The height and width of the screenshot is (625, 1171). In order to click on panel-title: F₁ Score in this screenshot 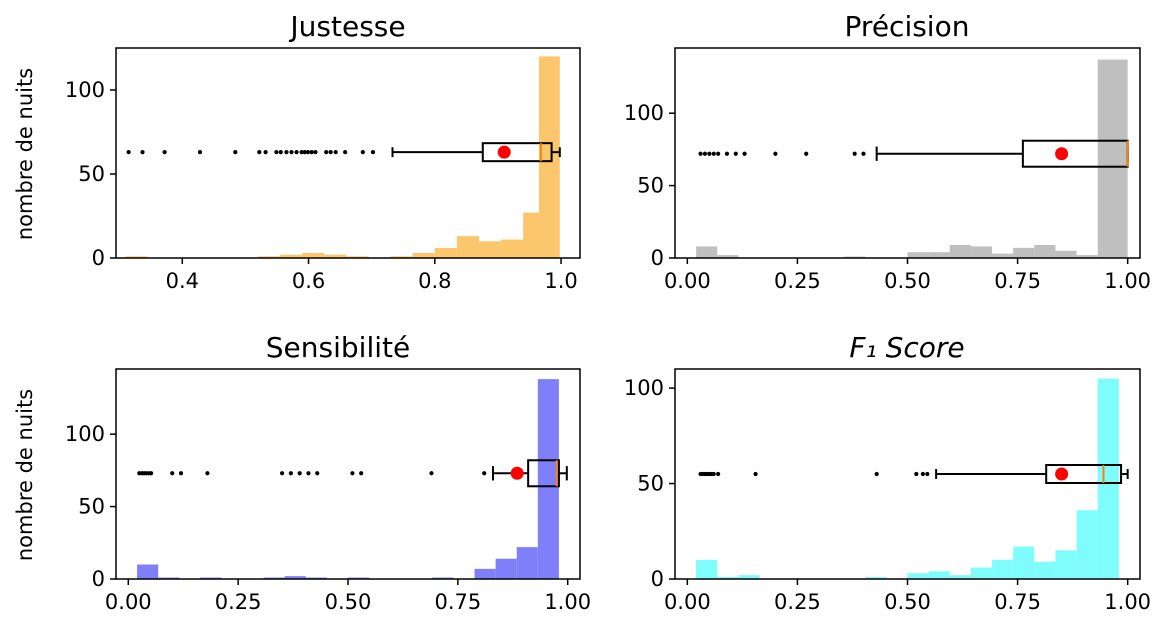, I will do `click(906, 347)`.